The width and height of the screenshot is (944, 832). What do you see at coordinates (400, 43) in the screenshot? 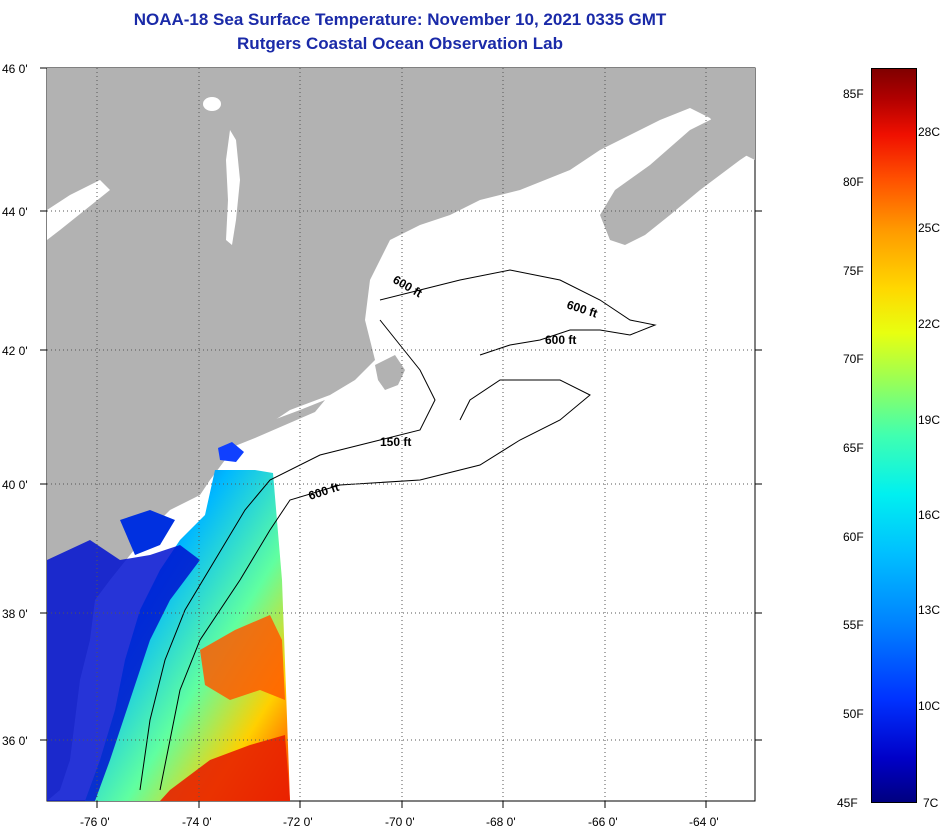
I see `chart-subtitle: Rutgers Coastal Ocean Observation Lab` at bounding box center [400, 43].